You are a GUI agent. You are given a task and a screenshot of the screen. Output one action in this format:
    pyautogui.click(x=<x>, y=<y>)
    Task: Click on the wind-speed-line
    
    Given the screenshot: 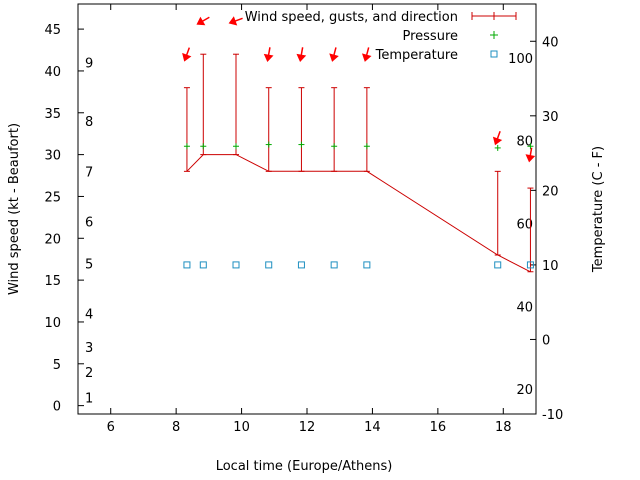 What is the action you would take?
    pyautogui.click(x=358, y=213)
    